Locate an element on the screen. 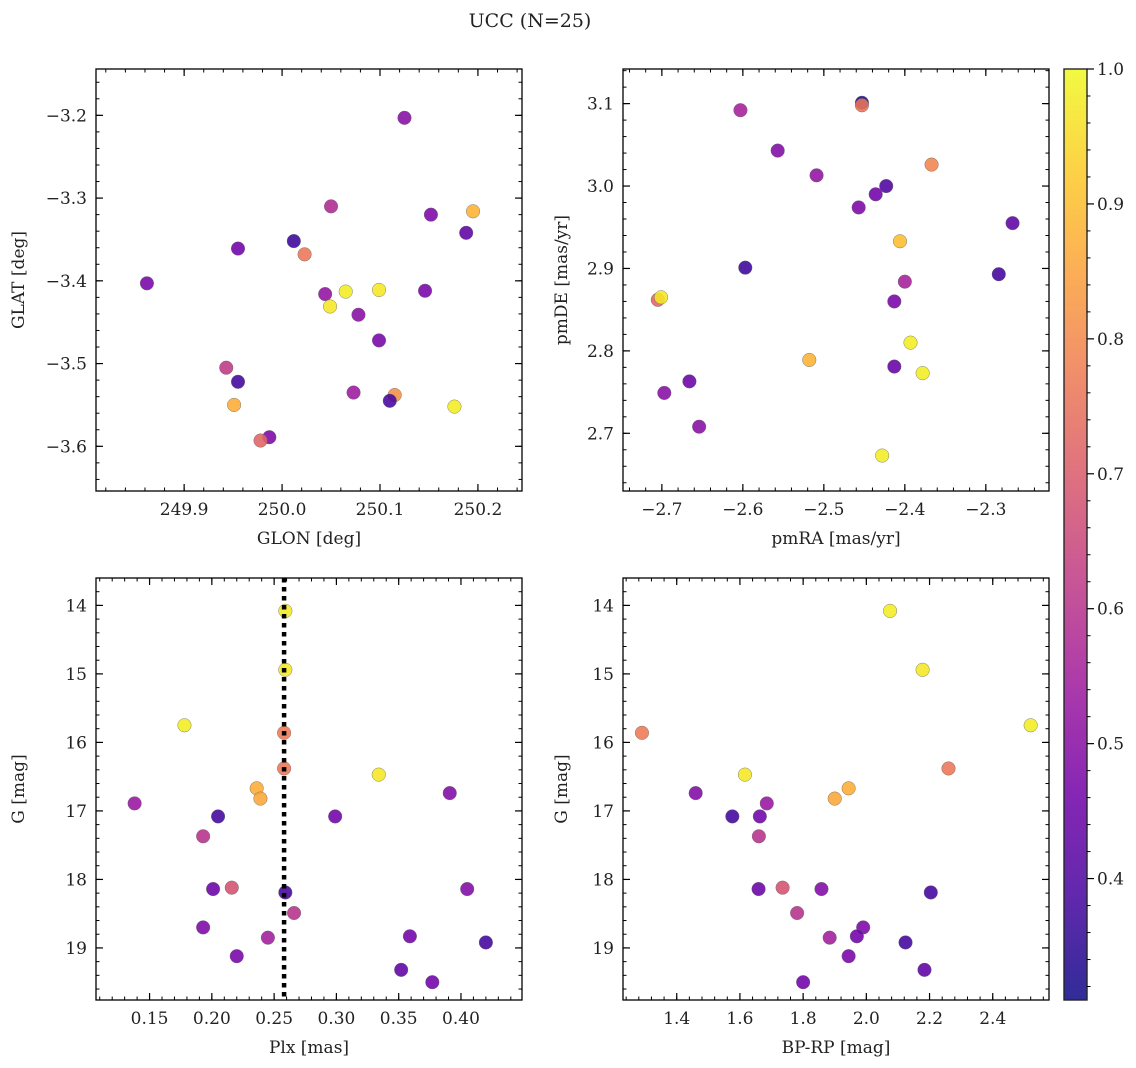 This screenshot has height=1068, width=1136. colorbar-tick-label: 0.8 is located at coordinates (1110, 340).